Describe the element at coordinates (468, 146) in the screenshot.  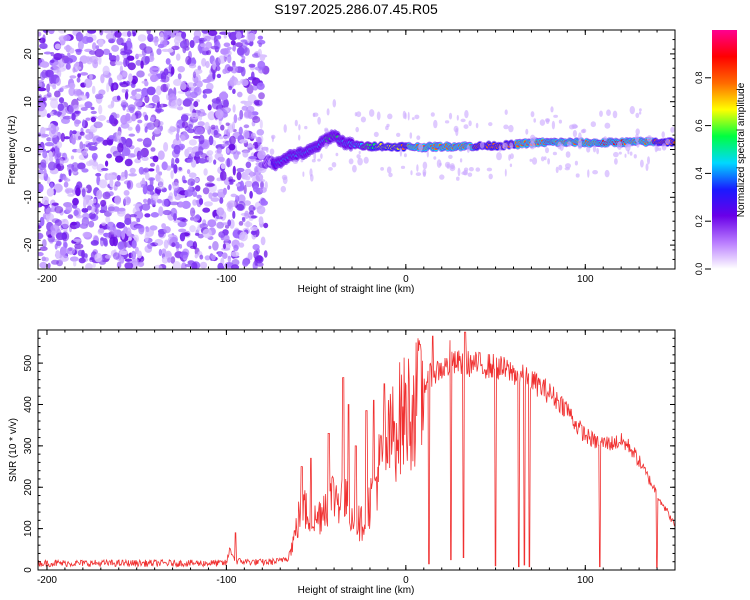
I see `heatmap-signal-ridge` at that location.